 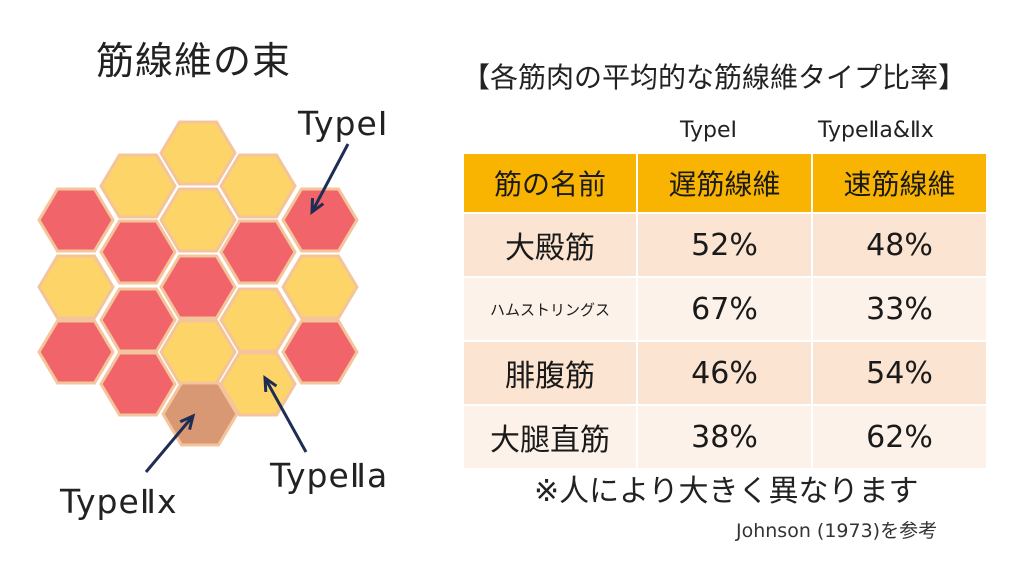 What do you see at coordinates (709, 130) in the screenshot?
I see `slow-fiber-caption: TypeⅠ` at bounding box center [709, 130].